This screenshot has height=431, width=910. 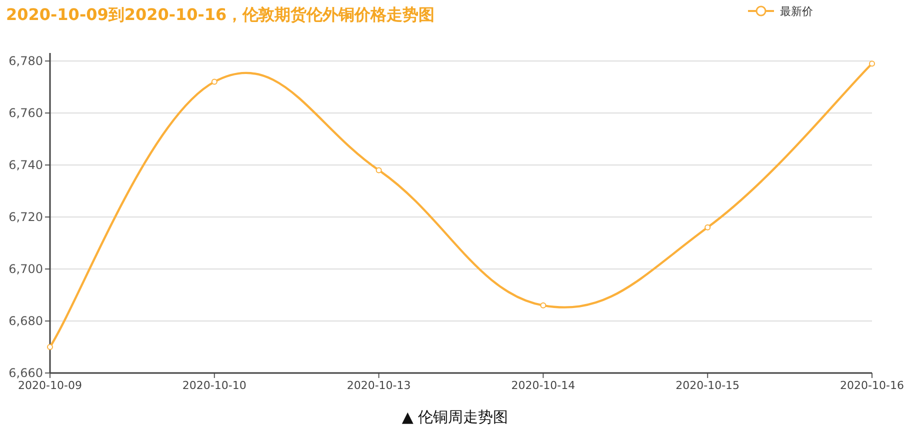 What do you see at coordinates (220, 14) in the screenshot?
I see `chart-title: 2020-10-09到2020-10-16，伦敦期货伦外铜价格走势图` at bounding box center [220, 14].